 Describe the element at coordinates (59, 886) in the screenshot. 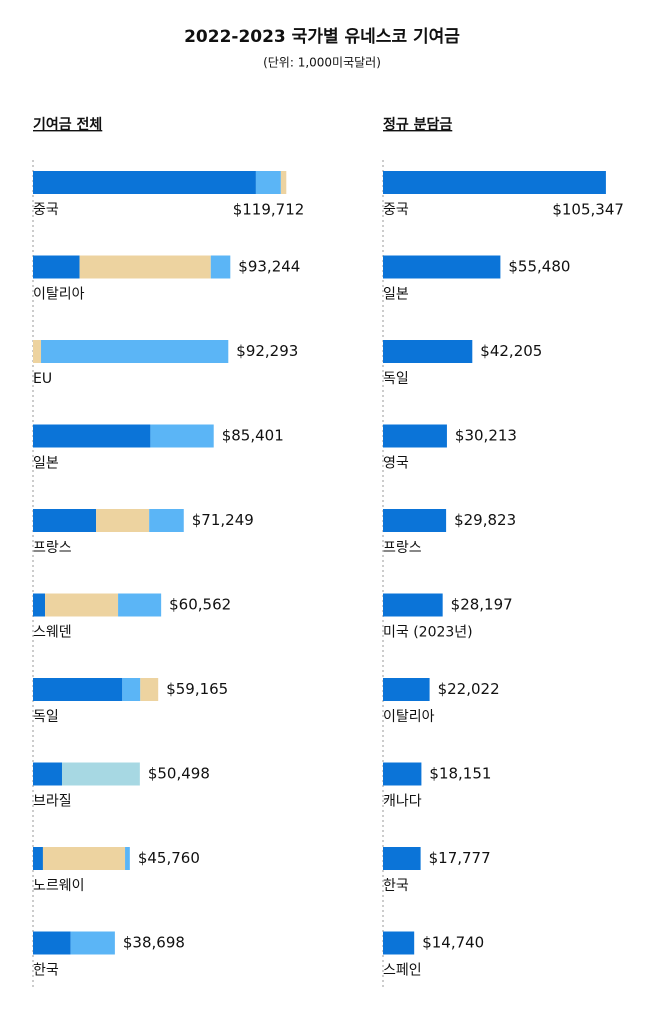

I see `category-label: 노르웨이` at that location.